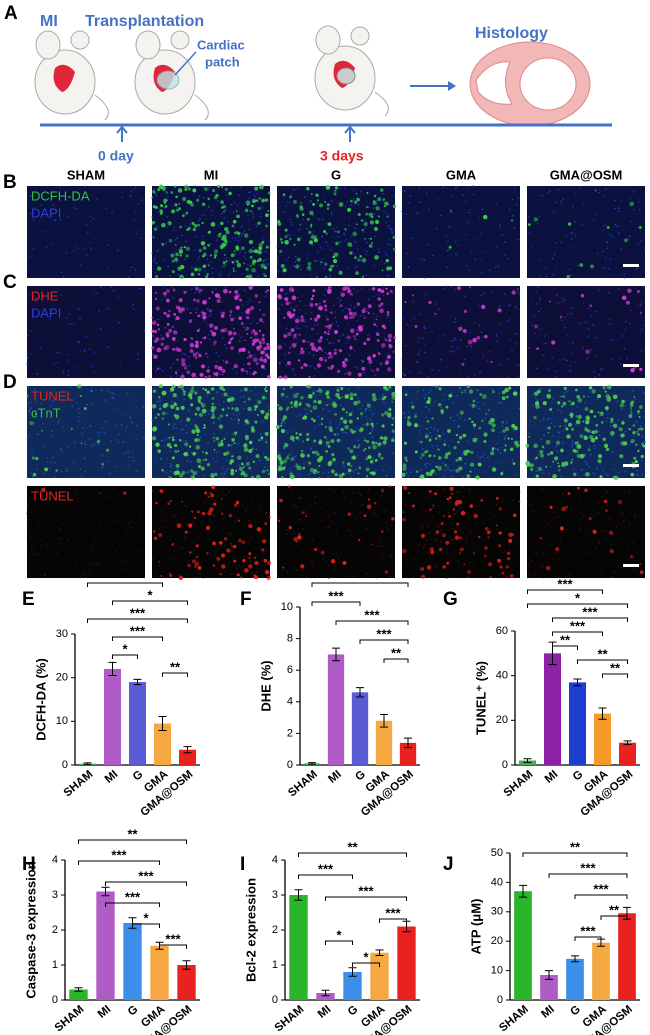 The width and height of the screenshot is (650, 1035). I want to click on y-axis-label: DCFH-DA (%), so click(40, 699).